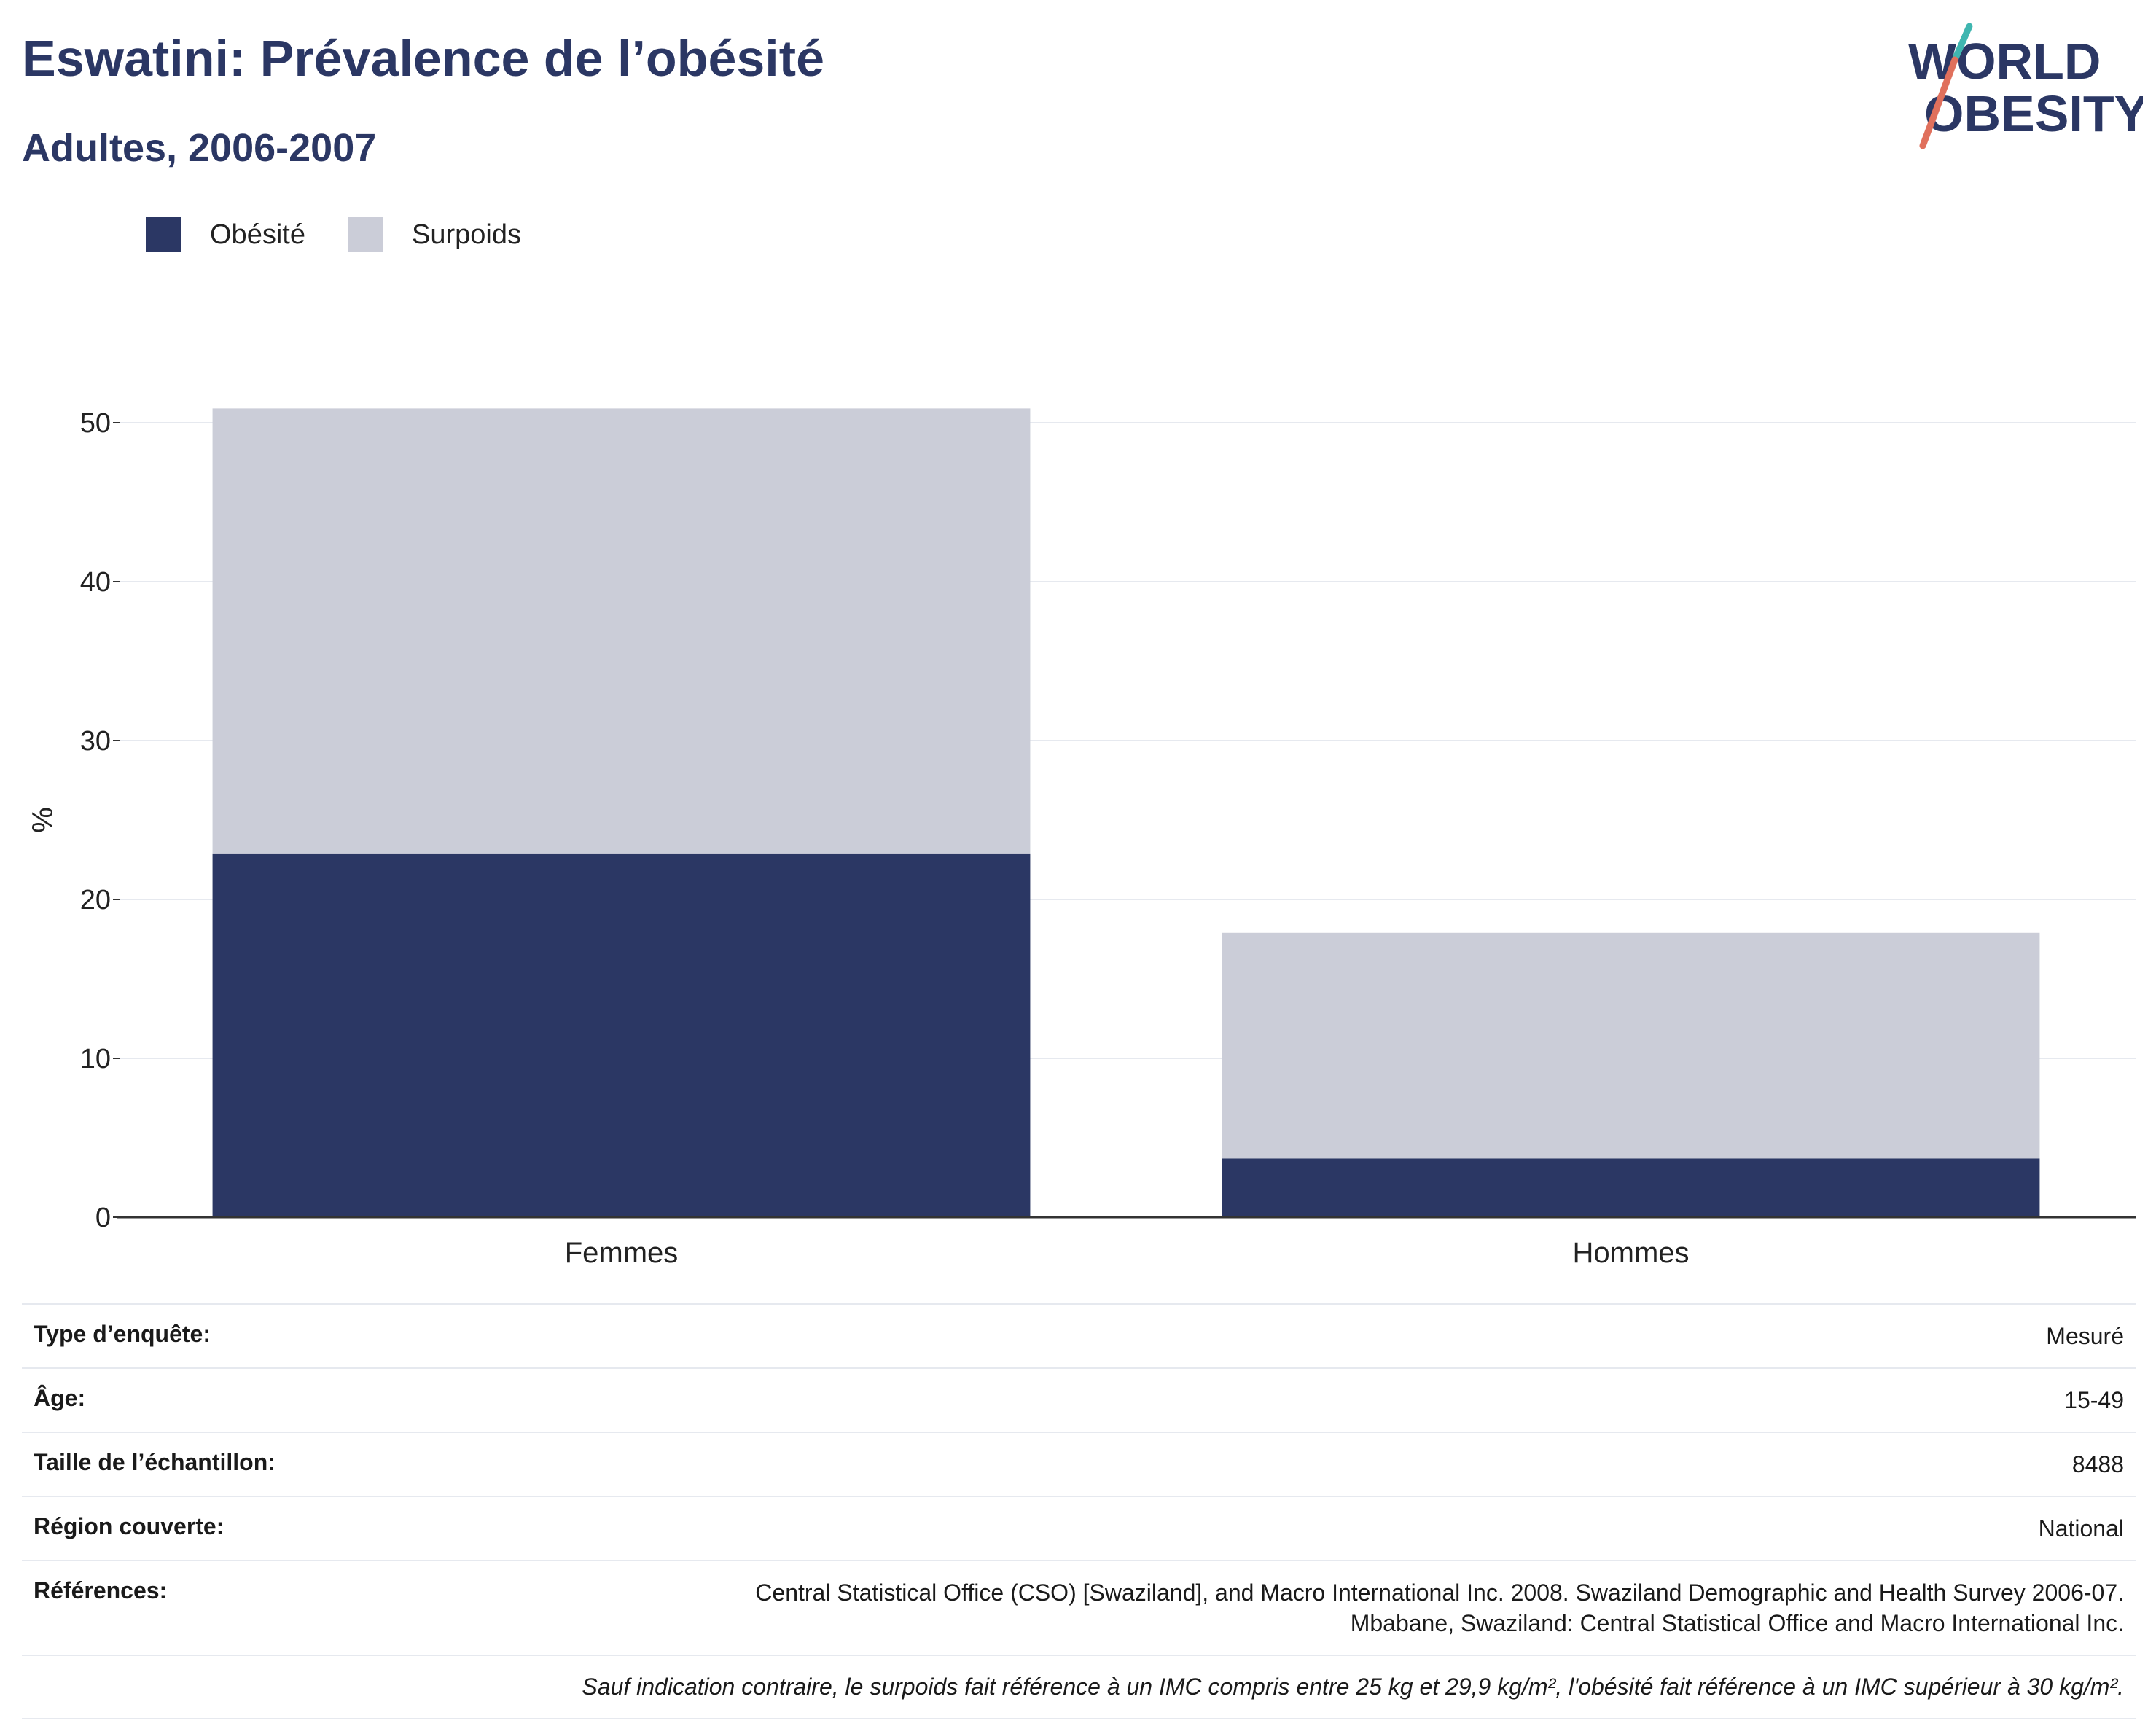 This screenshot has height=1734, width=2156. What do you see at coordinates (622, 1252) in the screenshot?
I see `x-tick-label: Femmes` at bounding box center [622, 1252].